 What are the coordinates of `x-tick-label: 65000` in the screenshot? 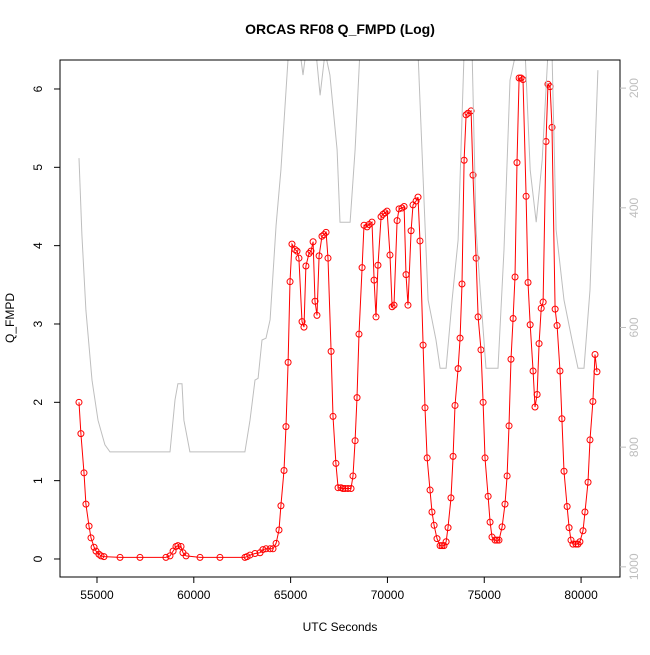 It's located at (291, 595).